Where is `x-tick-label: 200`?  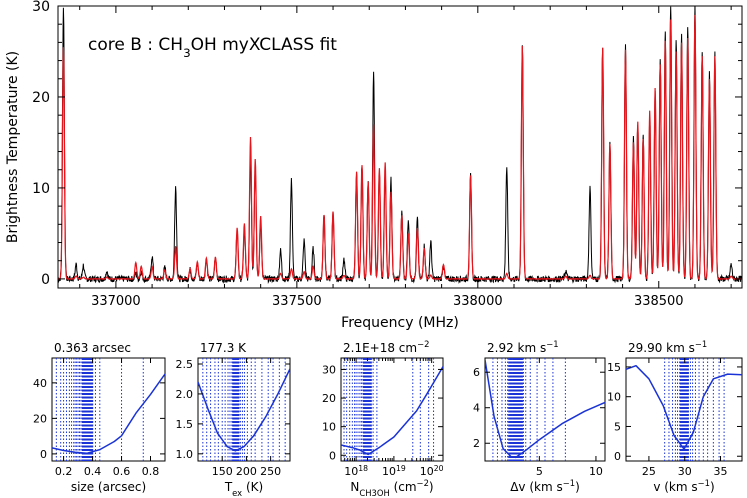 x-tick-label: 200 is located at coordinates (246, 471).